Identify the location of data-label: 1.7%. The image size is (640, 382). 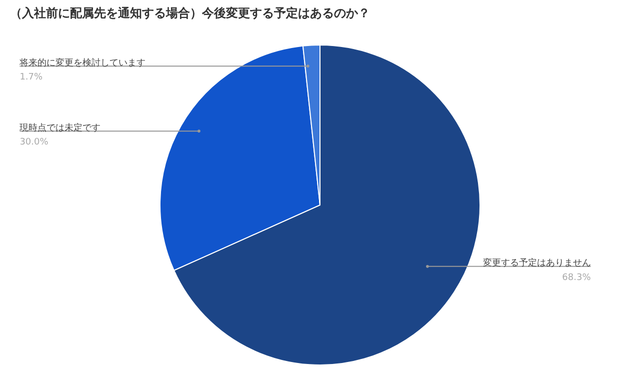
(32, 77).